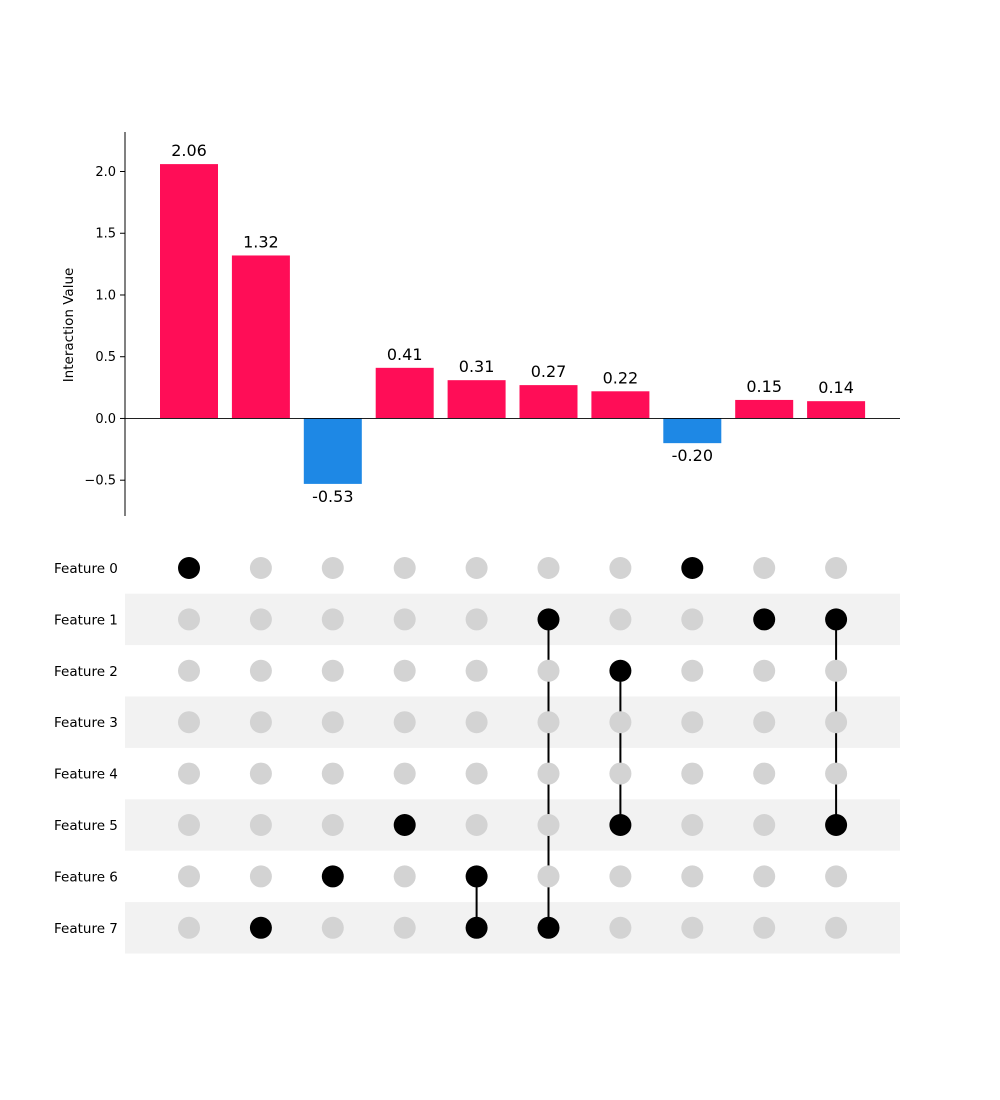 The height and width of the screenshot is (1100, 1000). Describe the element at coordinates (261, 241) in the screenshot. I see `bar-value-label: 1.32` at that location.